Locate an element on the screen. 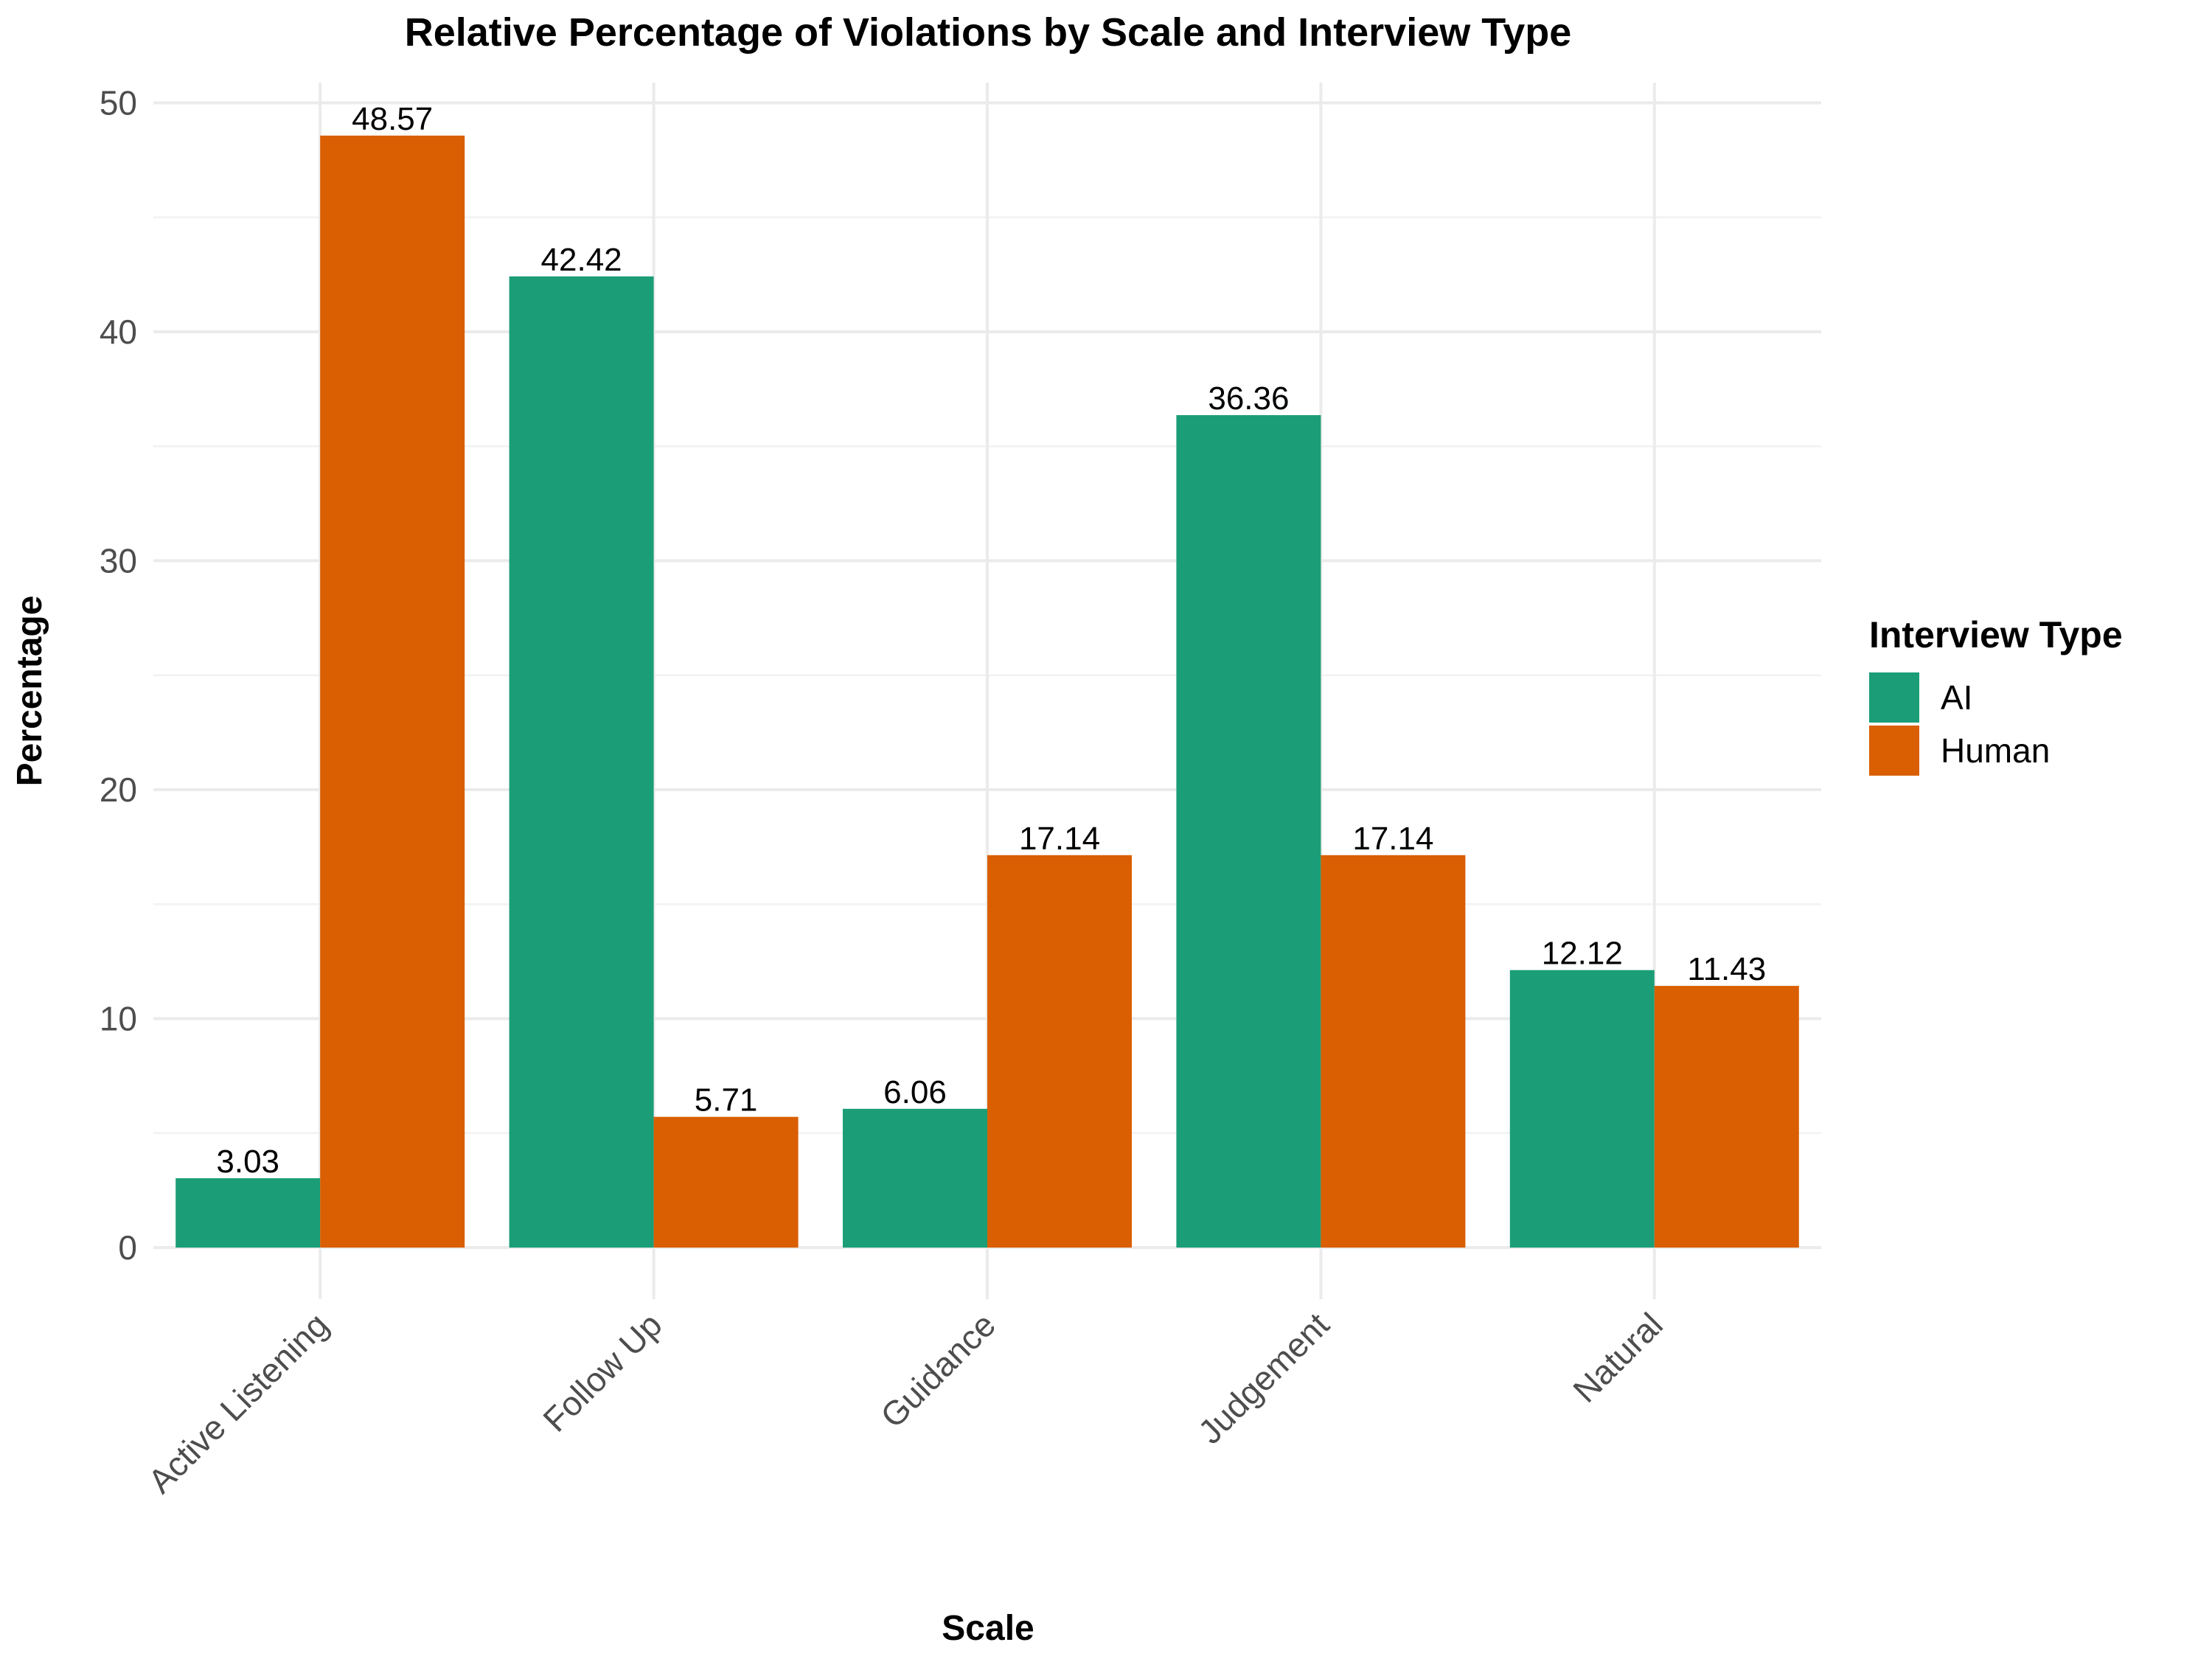  y-tick-label: 10 is located at coordinates (118, 1019).